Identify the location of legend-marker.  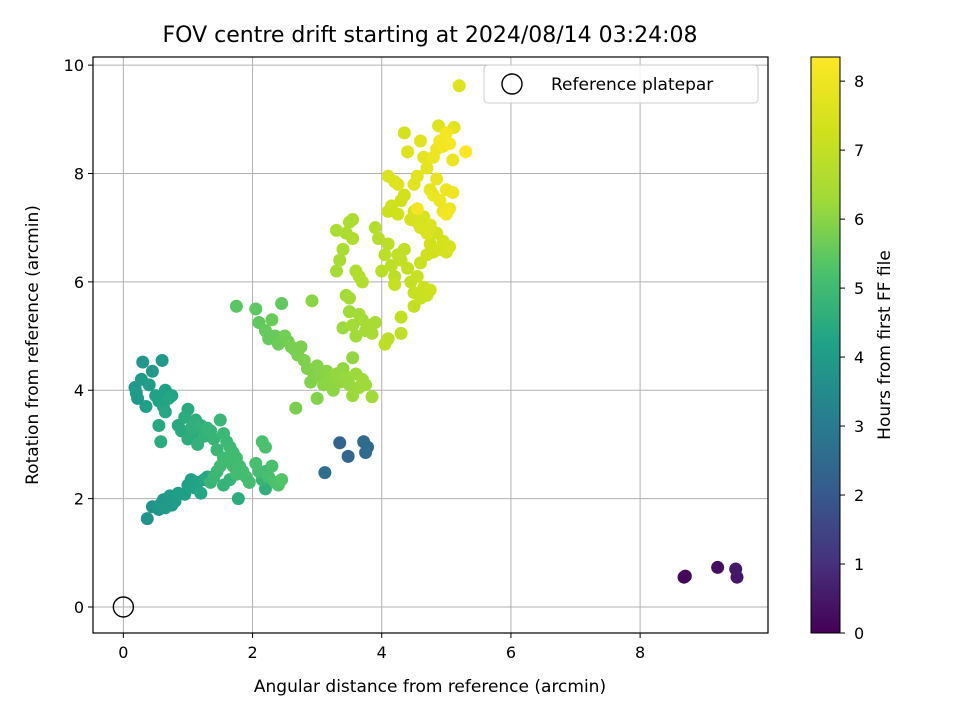
(512, 84).